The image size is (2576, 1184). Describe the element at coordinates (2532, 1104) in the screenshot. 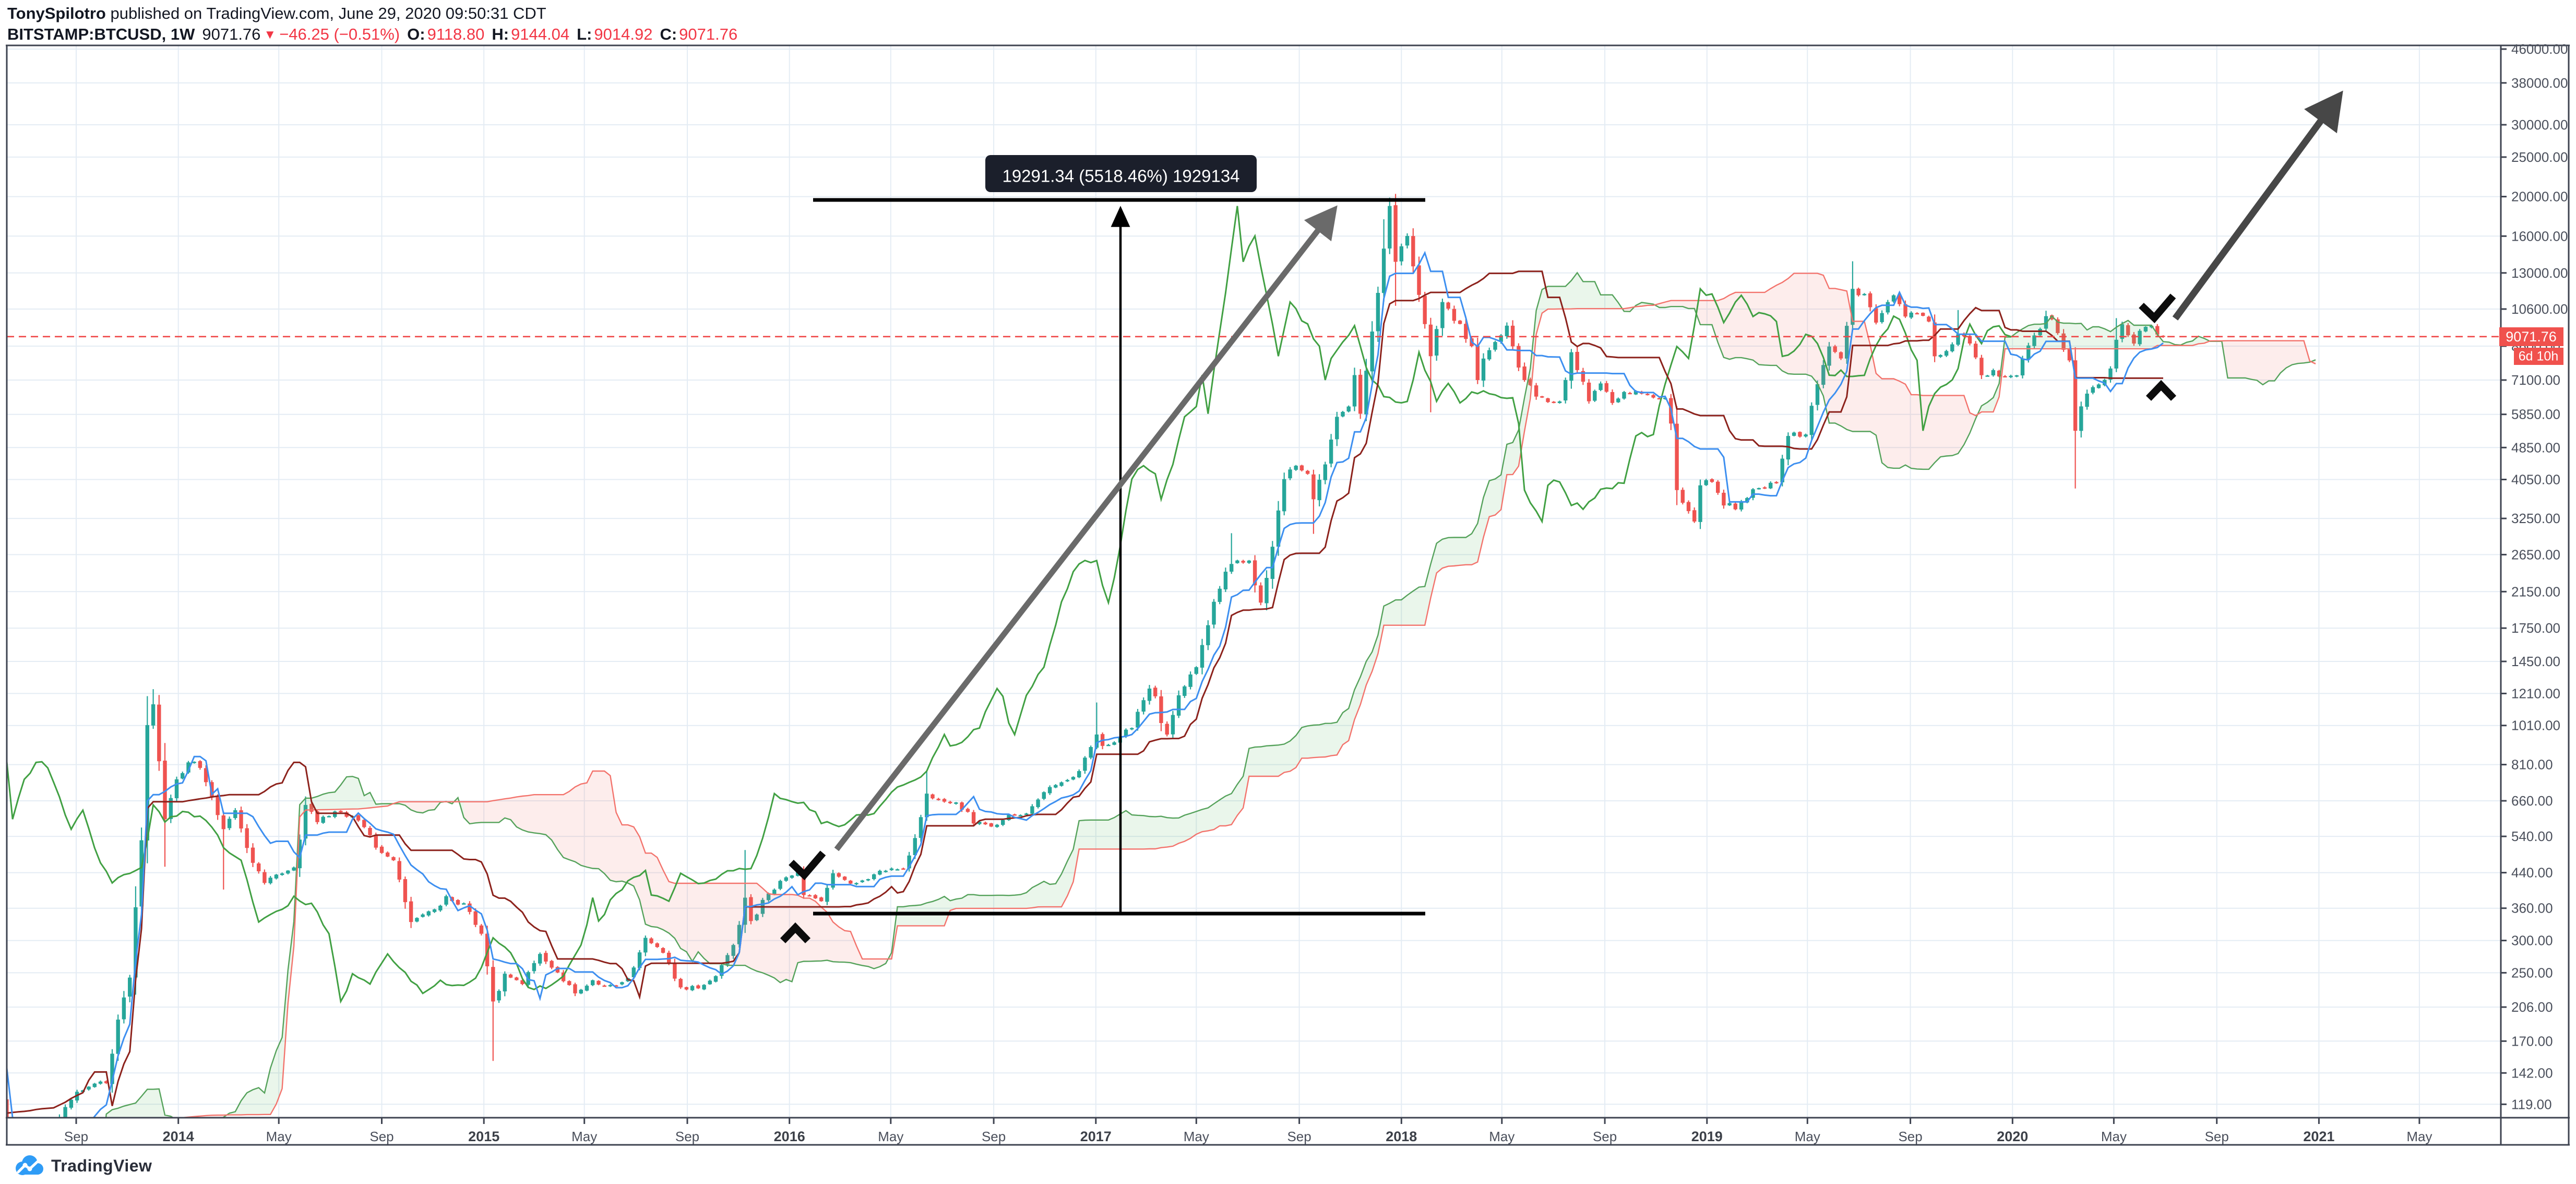

I see `svg-text: 119.00` at that location.